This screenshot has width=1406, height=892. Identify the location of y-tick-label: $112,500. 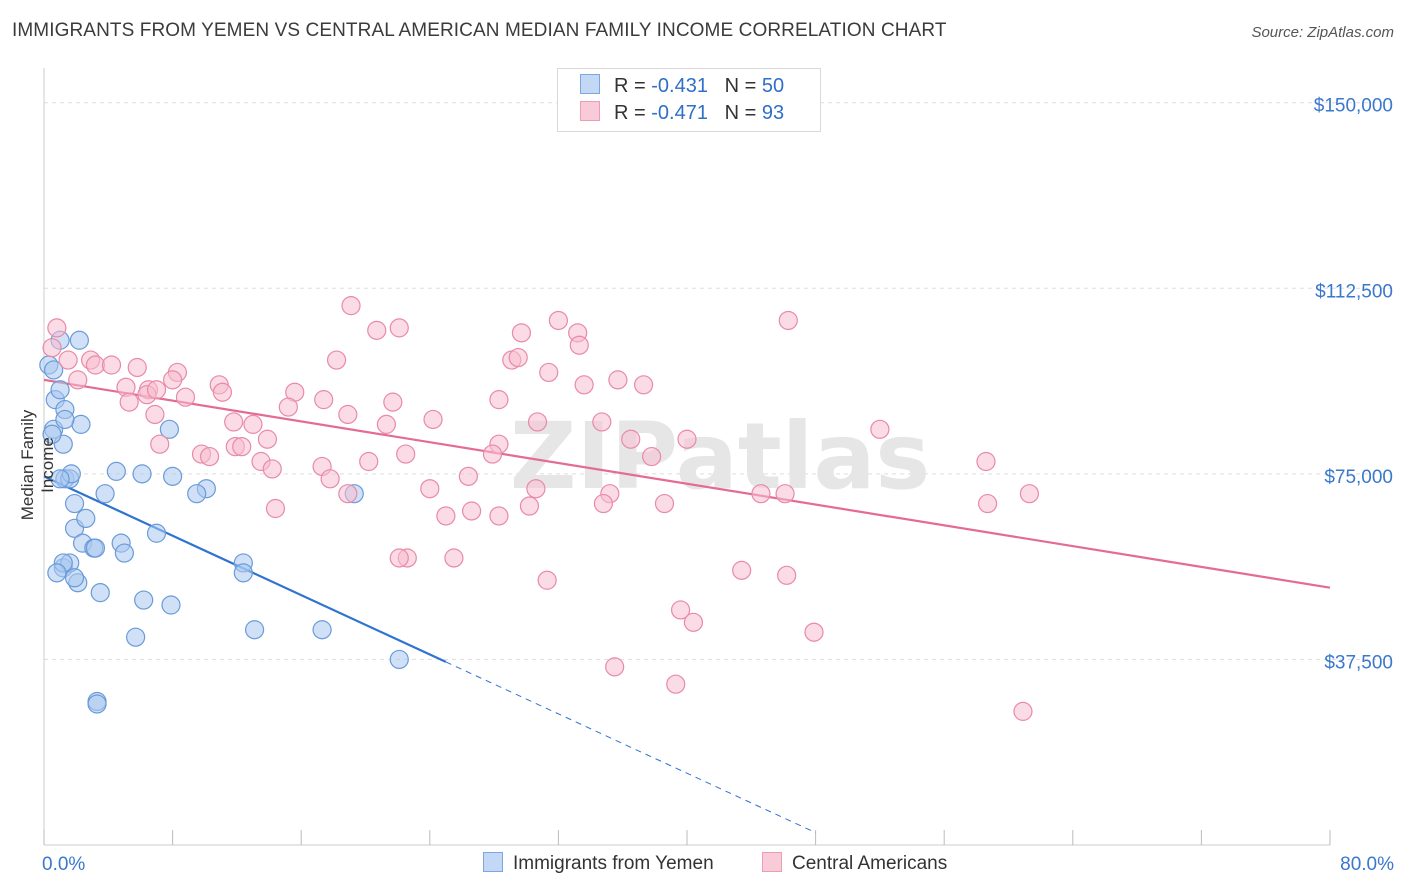
(1354, 291).